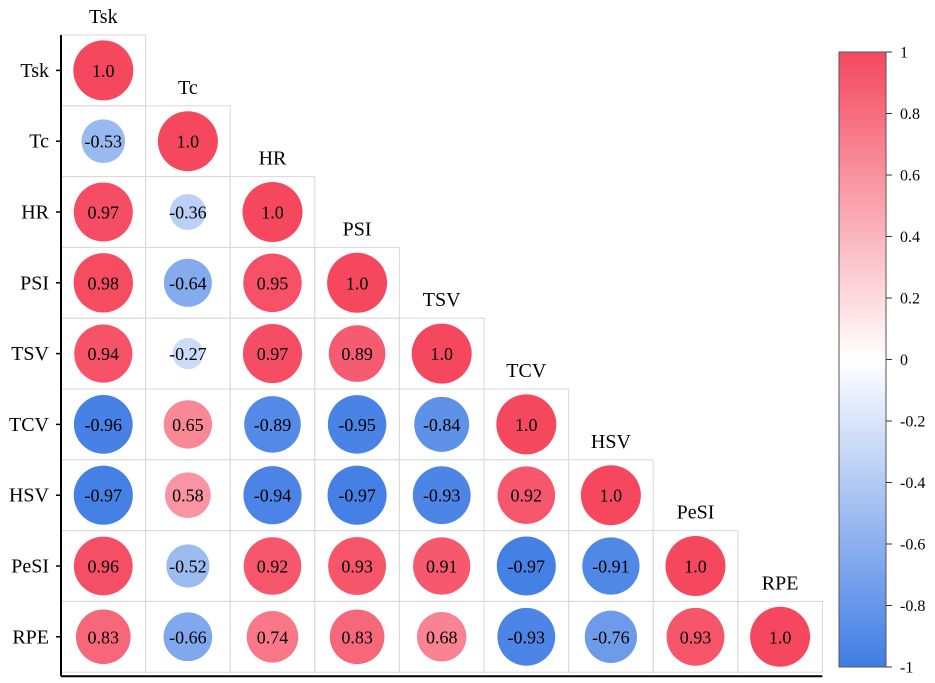 The height and width of the screenshot is (683, 935). I want to click on value-label-TCV-Tc: 0.65, so click(188, 425).